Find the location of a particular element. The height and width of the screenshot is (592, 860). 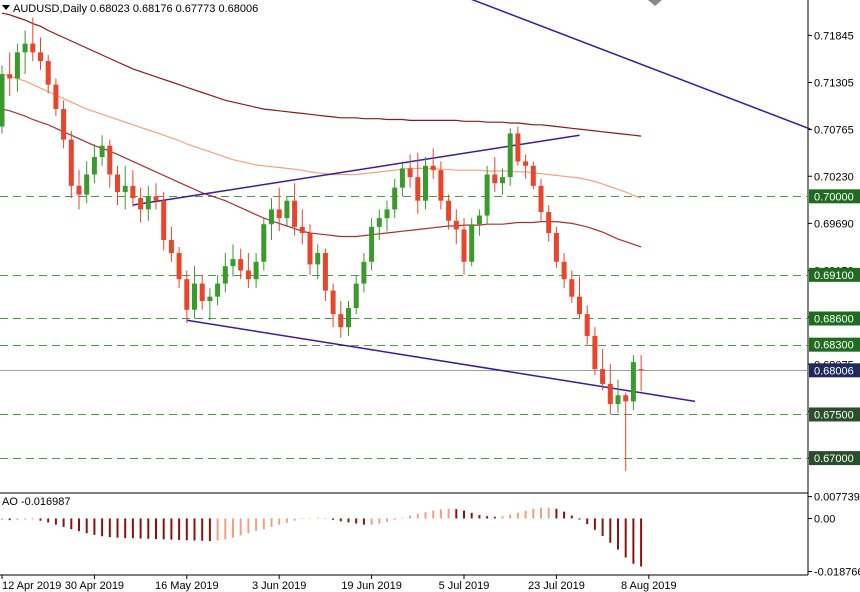

time-tick-label: 12 Apr 2019 is located at coordinates (31, 586).